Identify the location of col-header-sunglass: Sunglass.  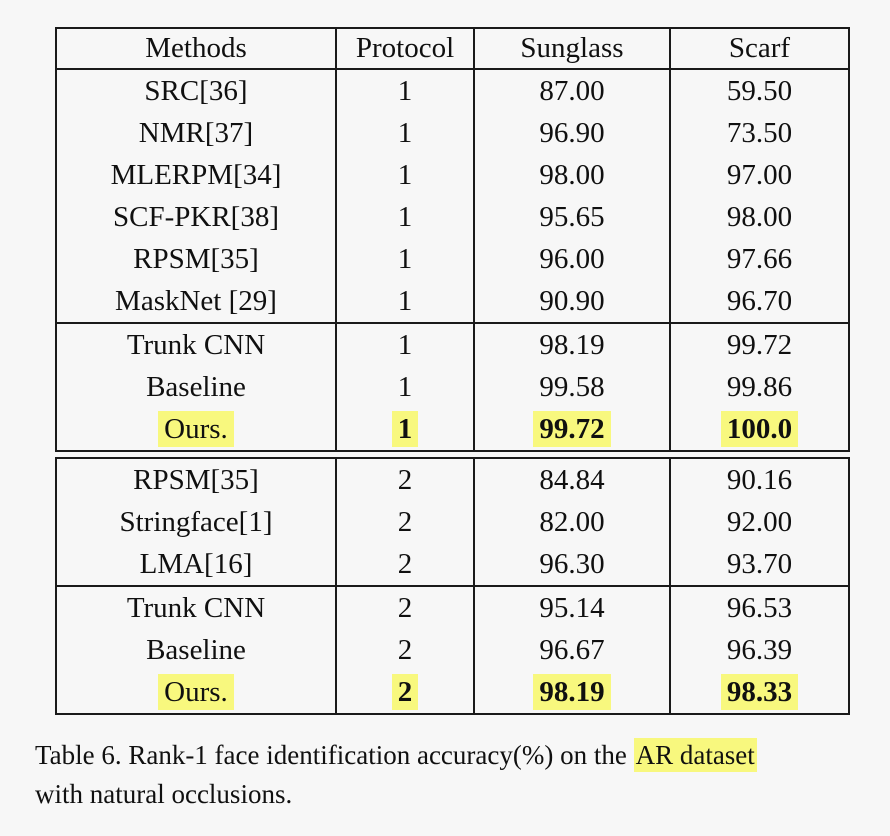
(571, 49).